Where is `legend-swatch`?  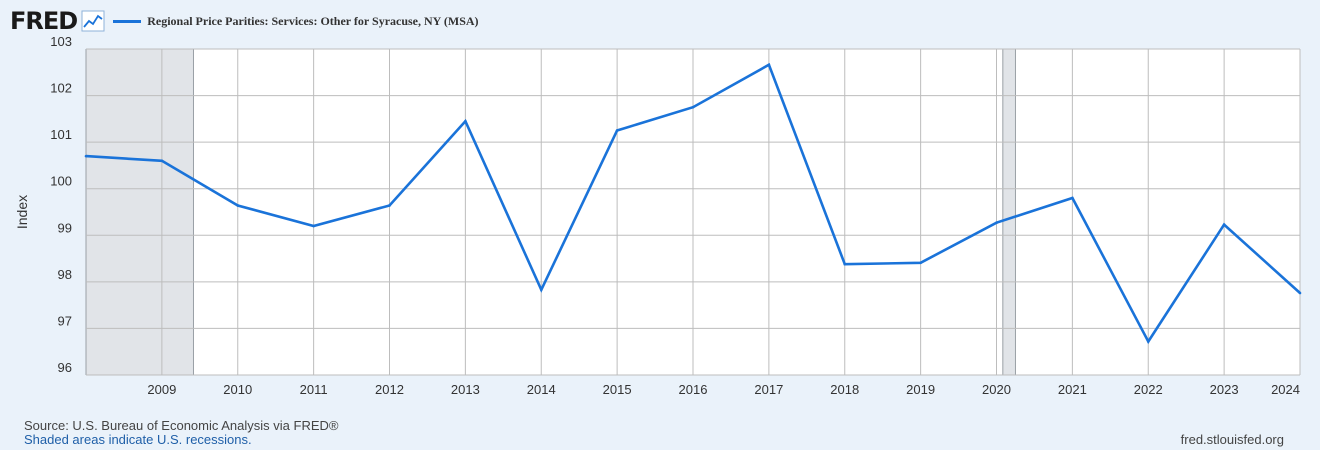 legend-swatch is located at coordinates (127, 21).